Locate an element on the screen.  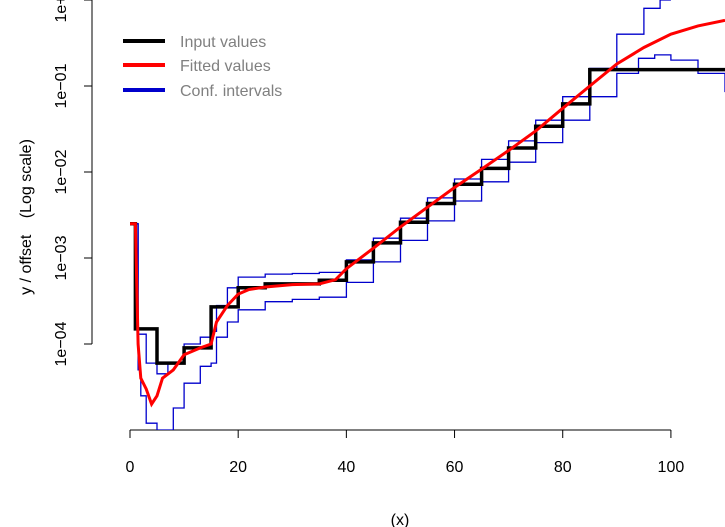
svg-text: y / offset (Log scale) is located at coordinates (26, 217).